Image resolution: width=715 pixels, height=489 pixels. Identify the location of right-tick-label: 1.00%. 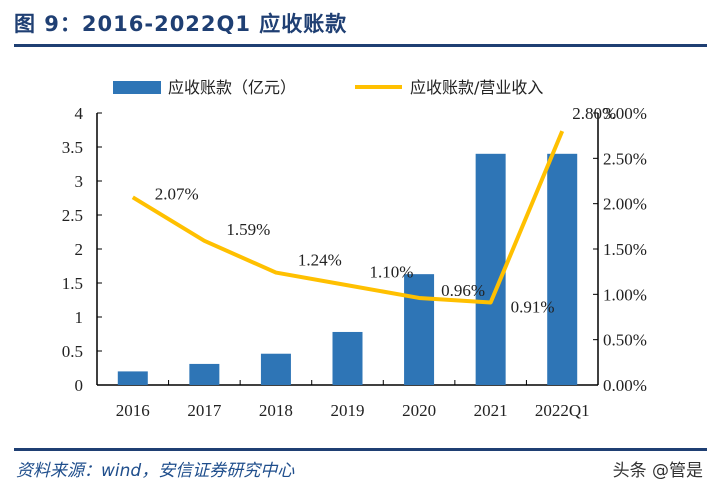
(625, 294).